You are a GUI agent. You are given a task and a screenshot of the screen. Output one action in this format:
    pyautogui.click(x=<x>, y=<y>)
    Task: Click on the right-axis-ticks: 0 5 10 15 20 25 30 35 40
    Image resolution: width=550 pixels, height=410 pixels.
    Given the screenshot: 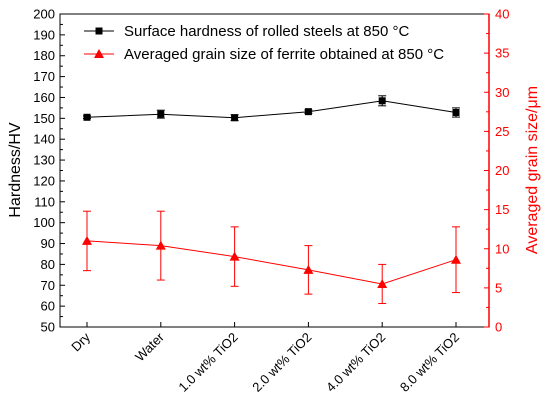 What is the action you would take?
    pyautogui.click(x=496, y=171)
    